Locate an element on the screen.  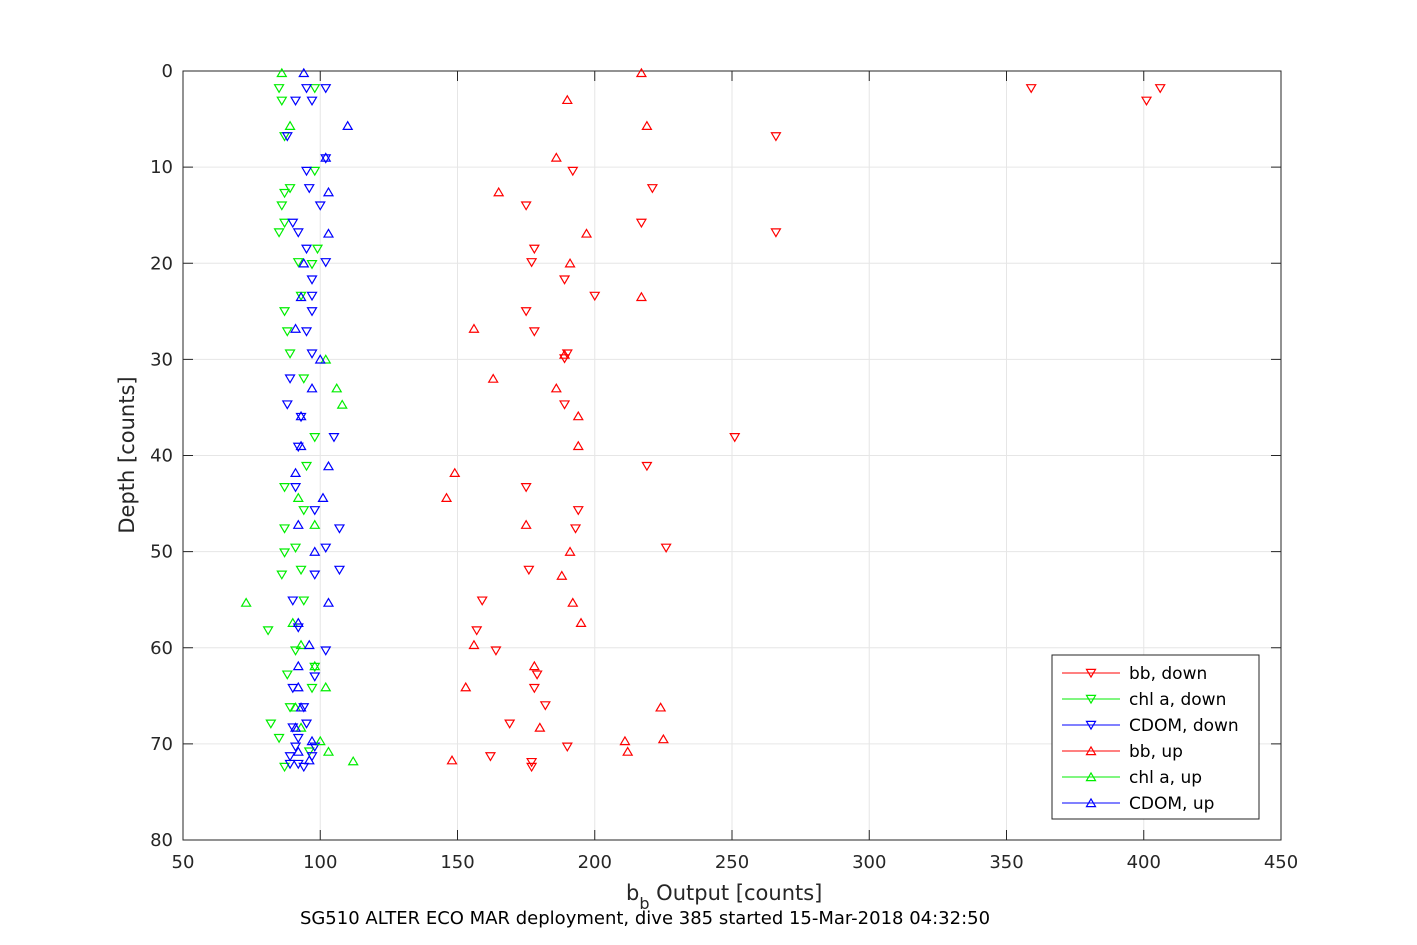
y-tick-label: 20 is located at coordinates (161, 263).